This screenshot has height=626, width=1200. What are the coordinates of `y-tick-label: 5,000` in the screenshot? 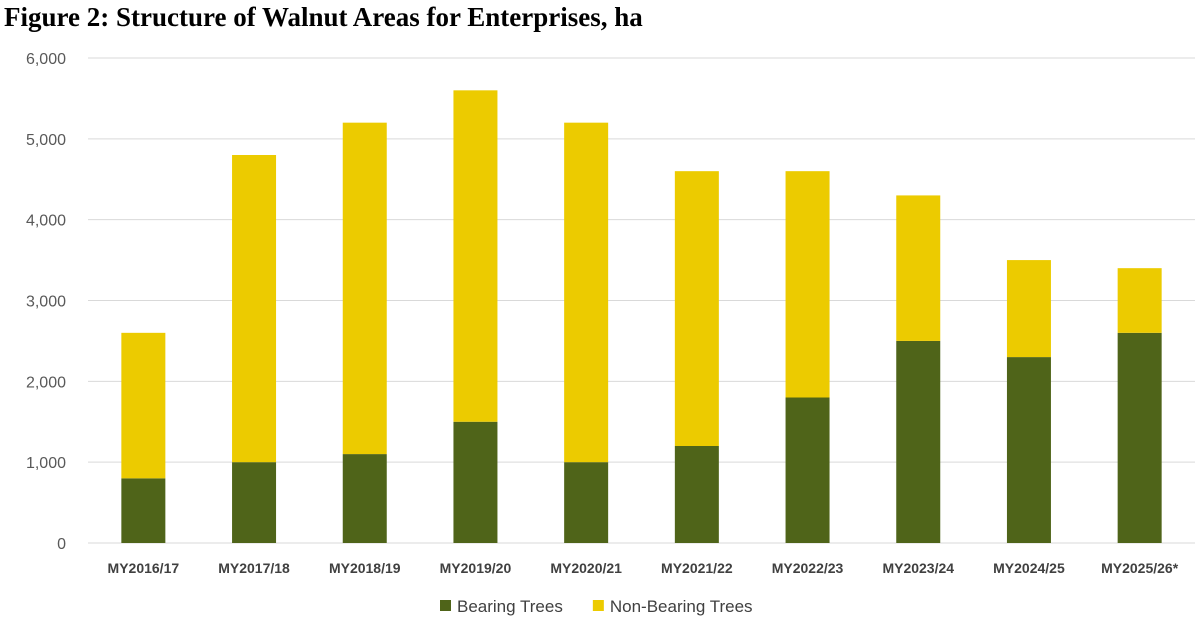 It's located at (46, 140).